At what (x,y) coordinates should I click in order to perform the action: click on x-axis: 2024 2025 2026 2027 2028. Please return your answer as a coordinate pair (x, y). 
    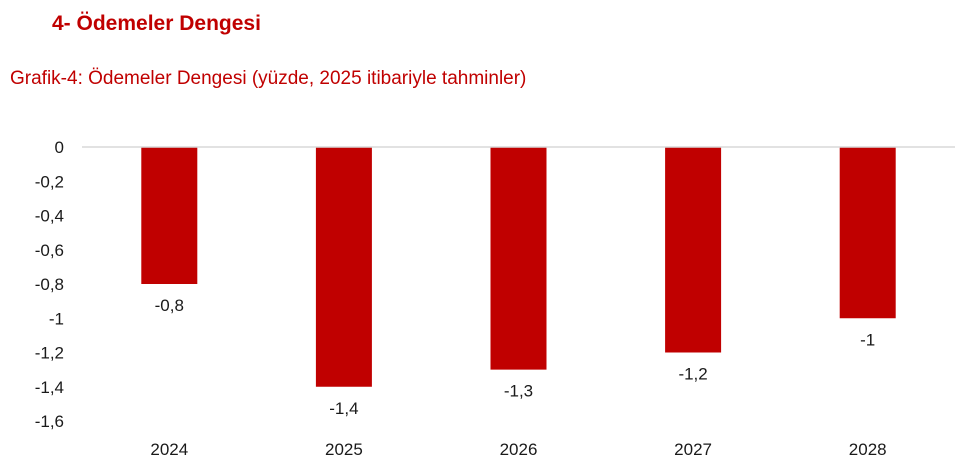
    Looking at the image, I should click on (518, 449).